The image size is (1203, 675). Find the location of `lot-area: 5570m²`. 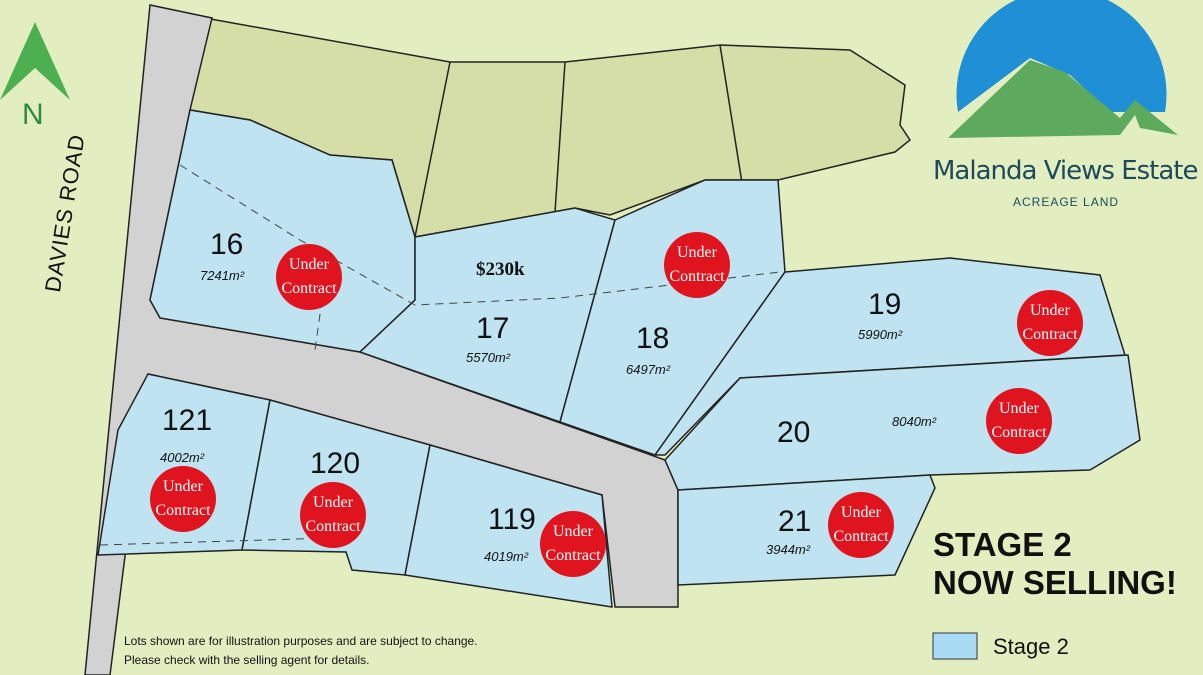

lot-area: 5570m² is located at coordinates (488, 357).